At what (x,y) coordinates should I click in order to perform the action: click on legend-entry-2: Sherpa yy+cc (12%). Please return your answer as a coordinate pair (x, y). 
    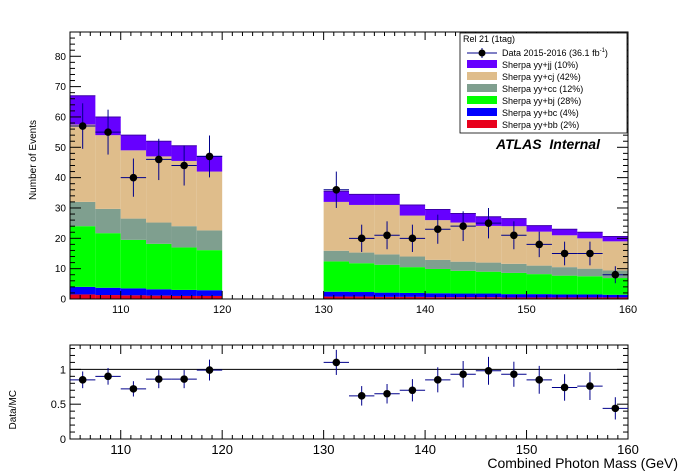
    Looking at the image, I should click on (525, 89).